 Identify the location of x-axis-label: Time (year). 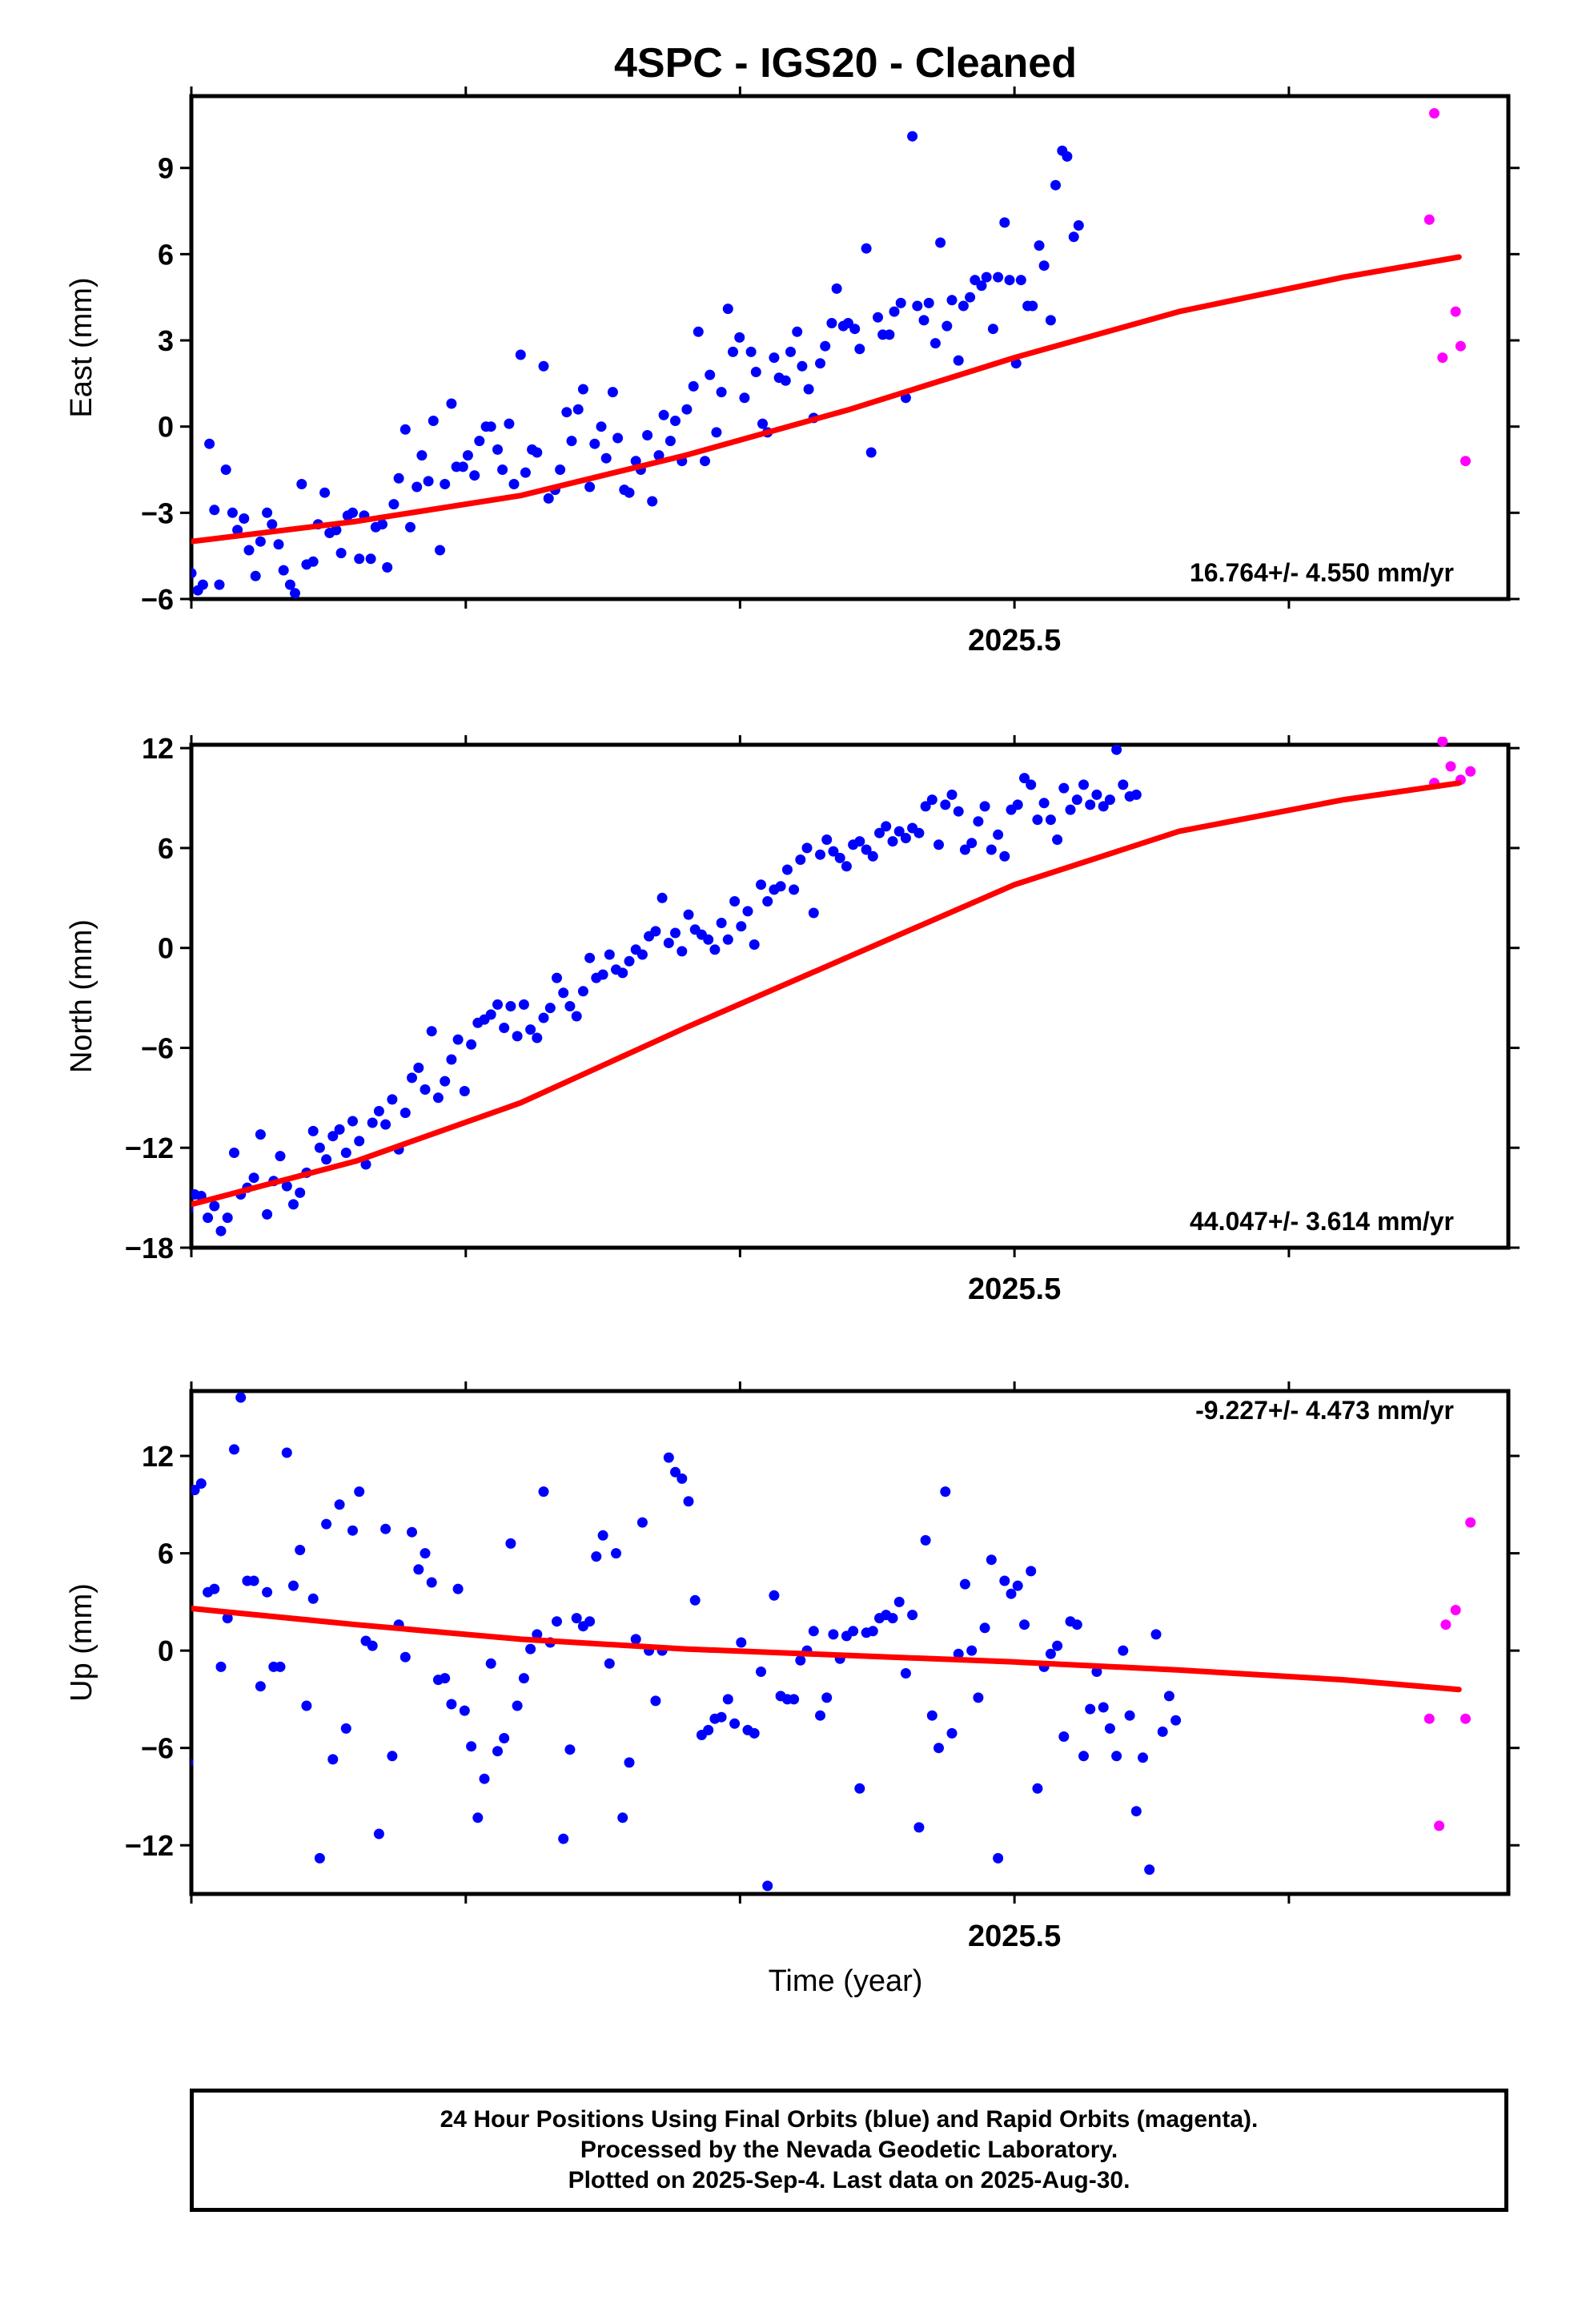
(846, 1981).